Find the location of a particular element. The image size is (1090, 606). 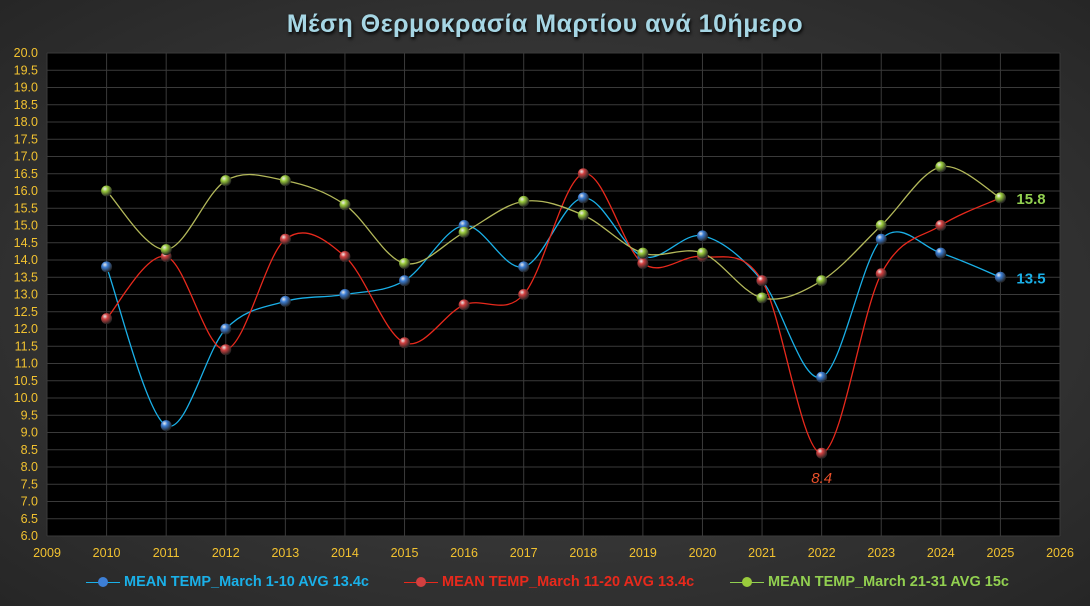

y-tick-label: 10.0 is located at coordinates (26, 398).